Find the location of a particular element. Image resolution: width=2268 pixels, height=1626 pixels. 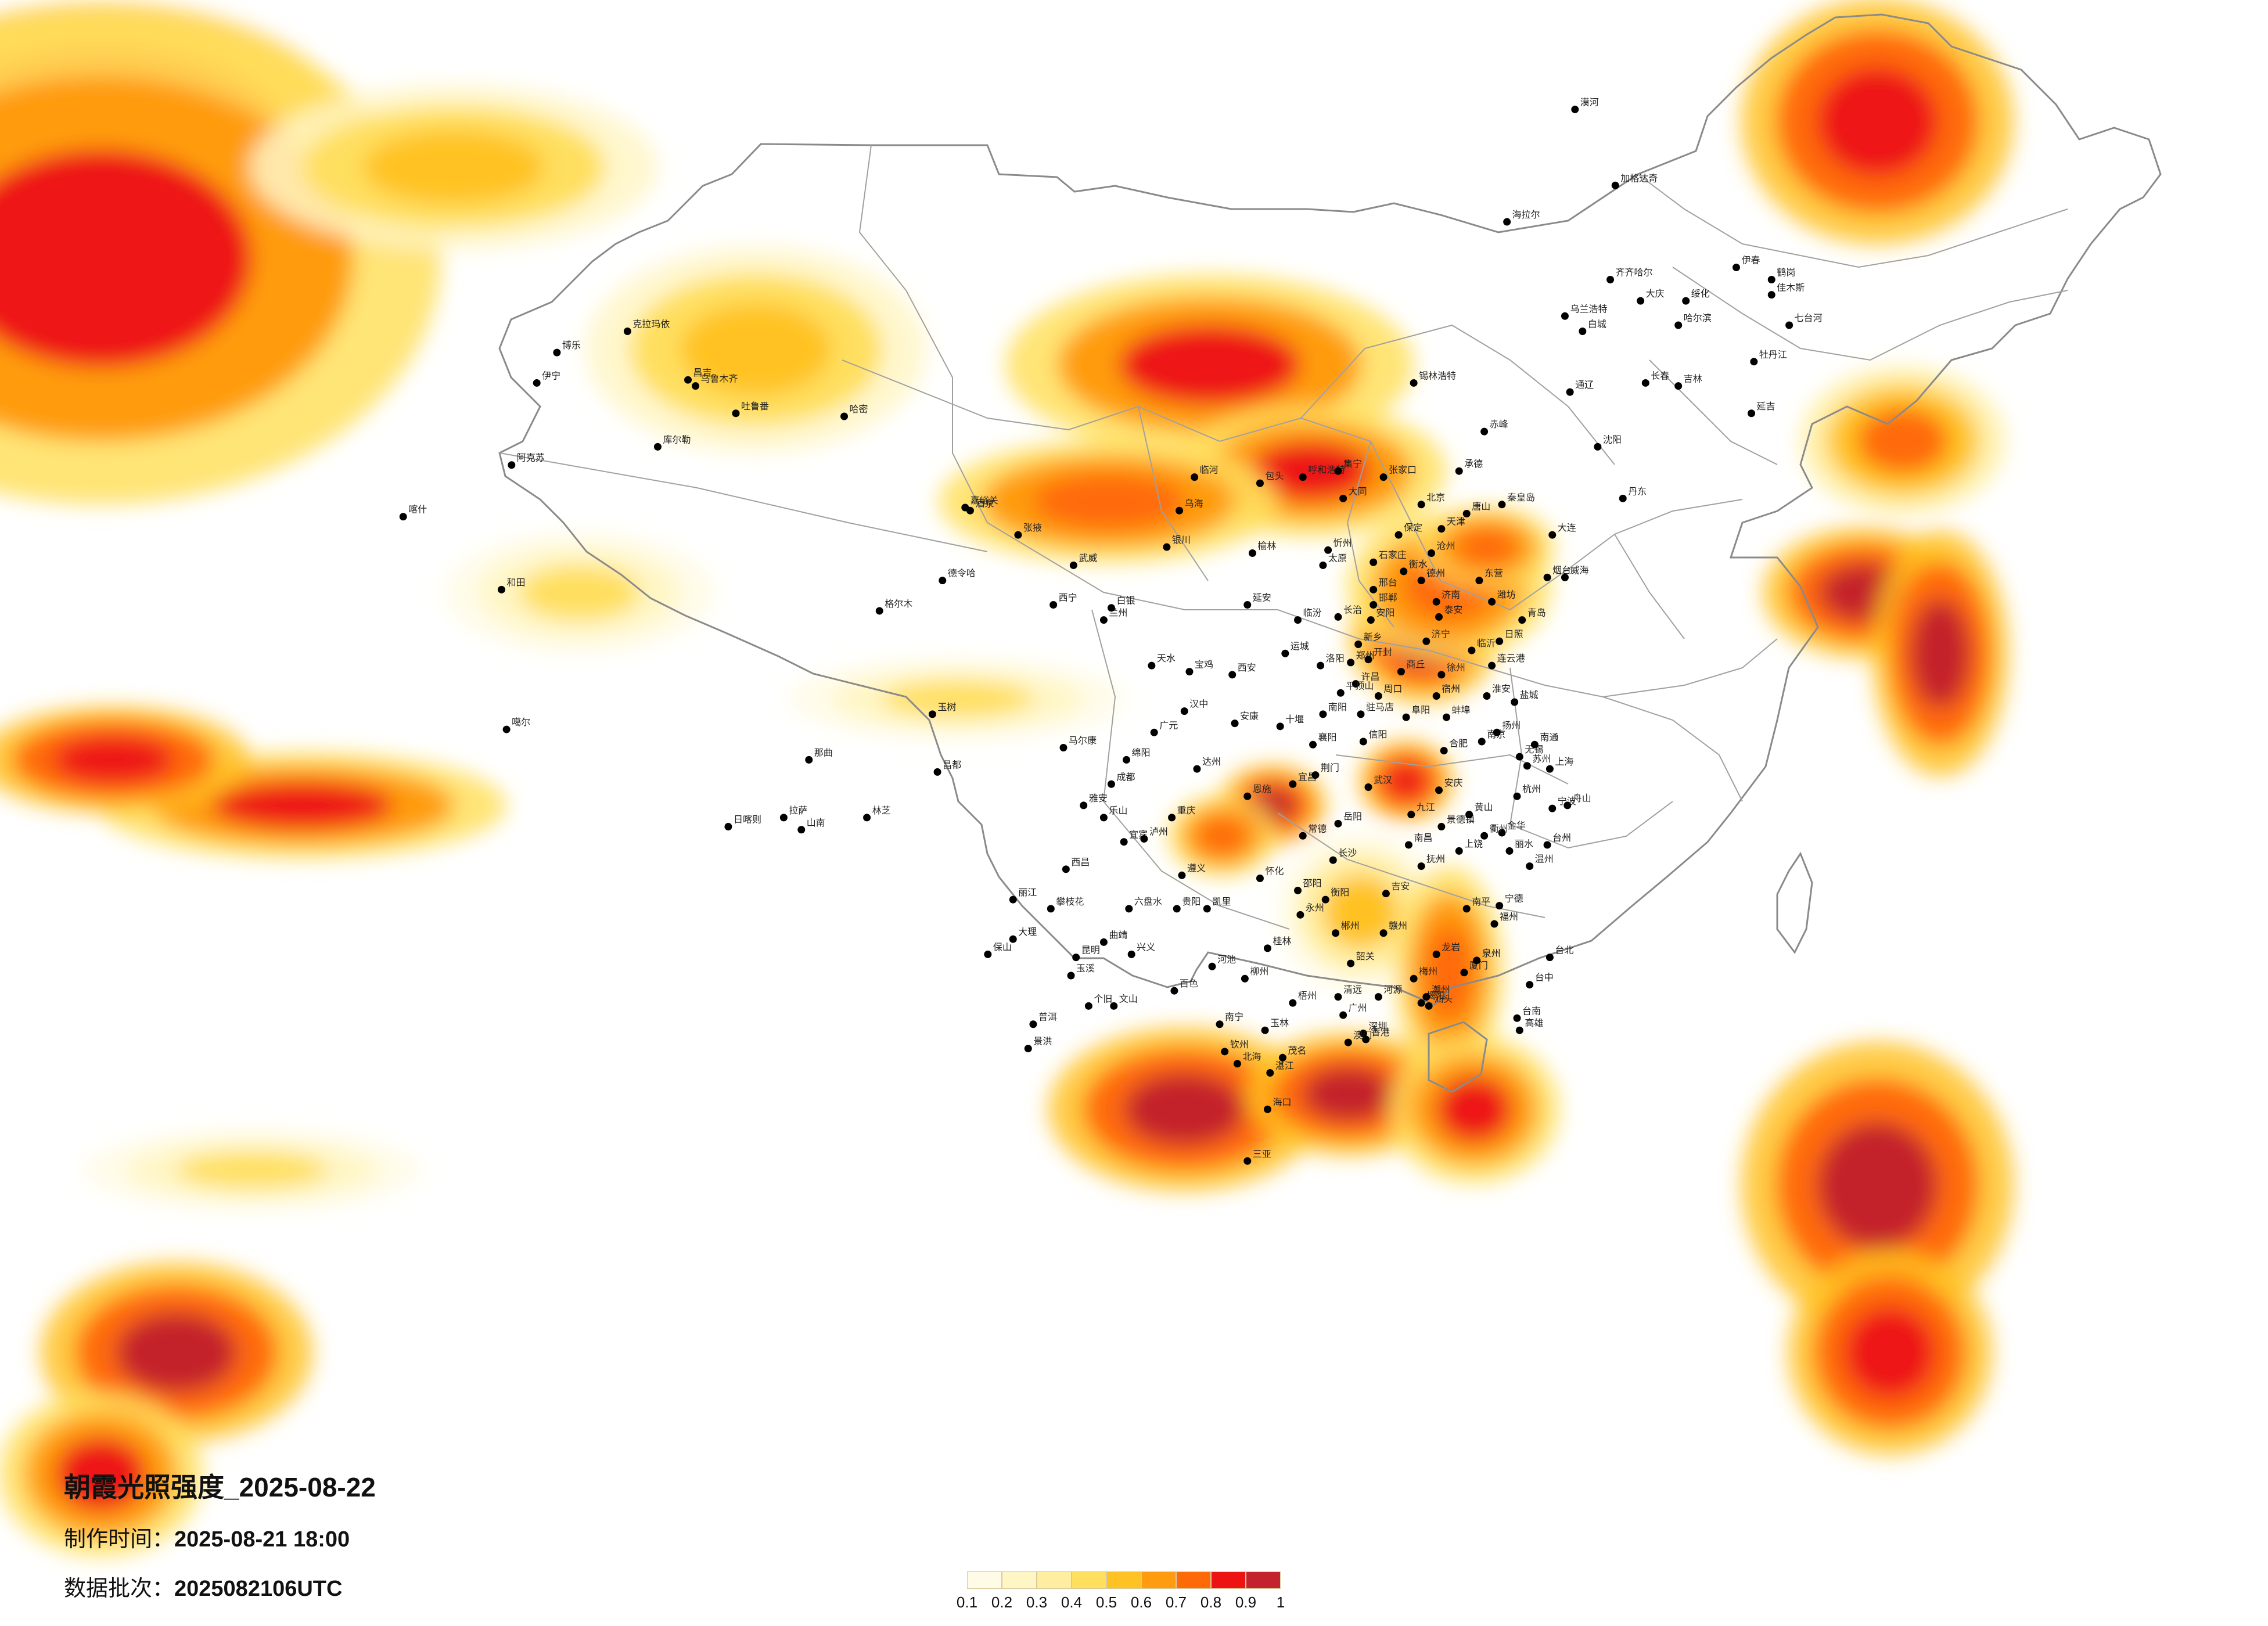

city-marker: 衢州 is located at coordinates (1494, 831).